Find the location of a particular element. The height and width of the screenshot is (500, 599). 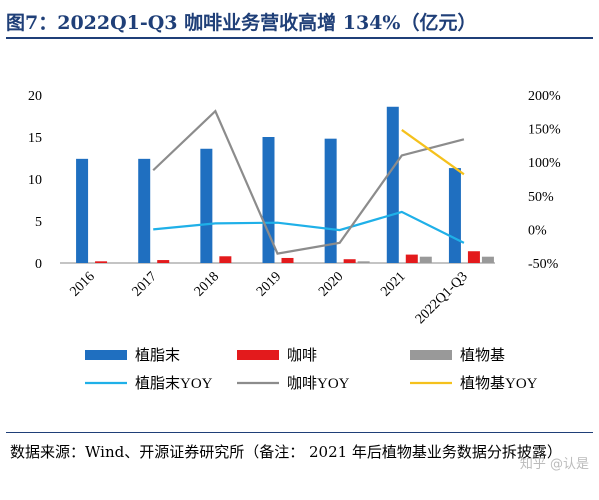

legend-label: 植脂末 is located at coordinates (157, 355).